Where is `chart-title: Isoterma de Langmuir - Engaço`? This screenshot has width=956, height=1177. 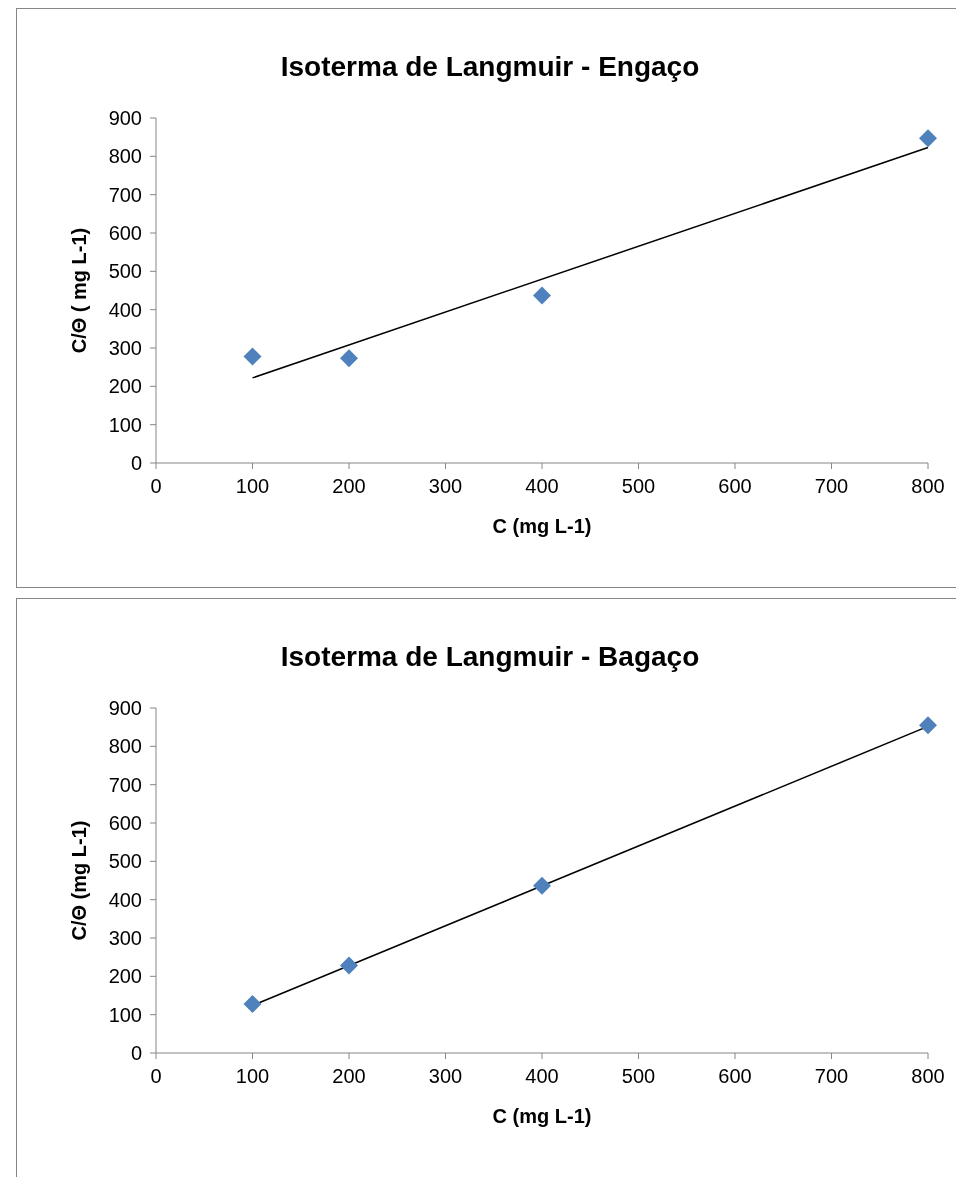
chart-title: Isoterma de Langmuir - Engaço is located at coordinates (490, 66).